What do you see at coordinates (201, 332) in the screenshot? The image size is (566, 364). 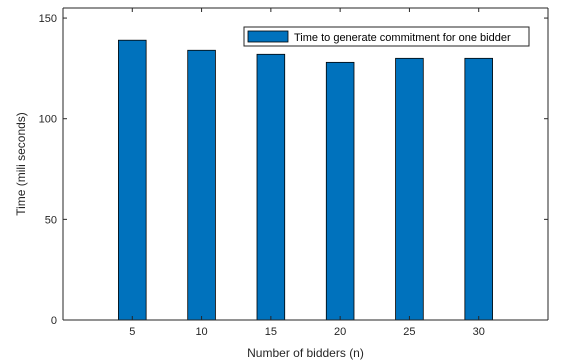 I see `x-tick-label: 10` at bounding box center [201, 332].